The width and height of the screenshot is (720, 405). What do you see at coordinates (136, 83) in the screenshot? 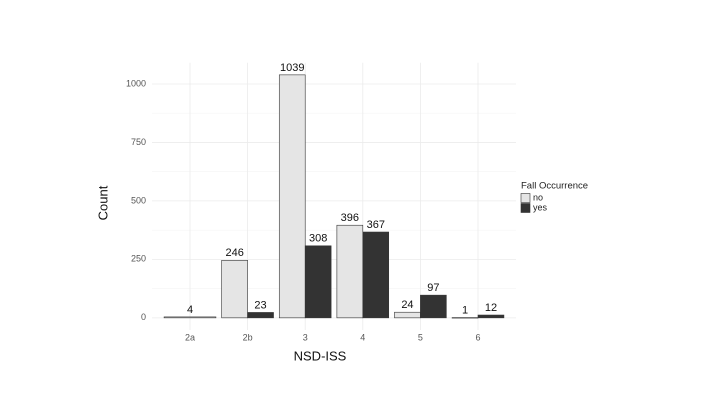
I see `y-tick-label: 1000` at bounding box center [136, 83].